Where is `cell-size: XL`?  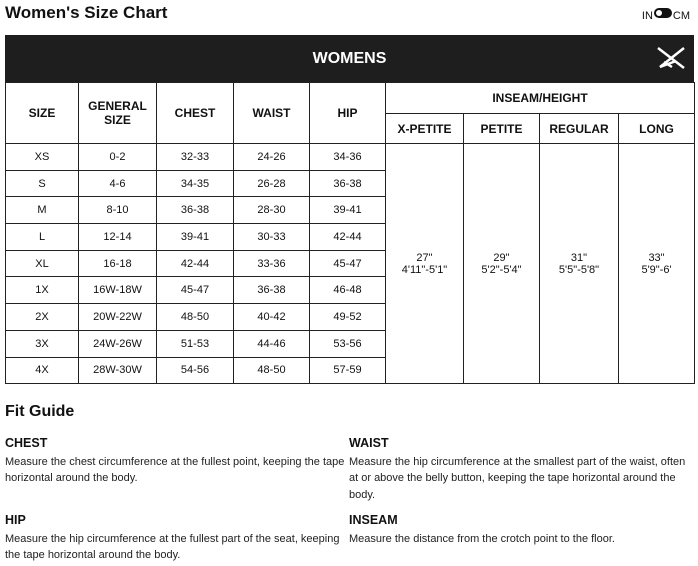 cell-size: XL is located at coordinates (42, 263).